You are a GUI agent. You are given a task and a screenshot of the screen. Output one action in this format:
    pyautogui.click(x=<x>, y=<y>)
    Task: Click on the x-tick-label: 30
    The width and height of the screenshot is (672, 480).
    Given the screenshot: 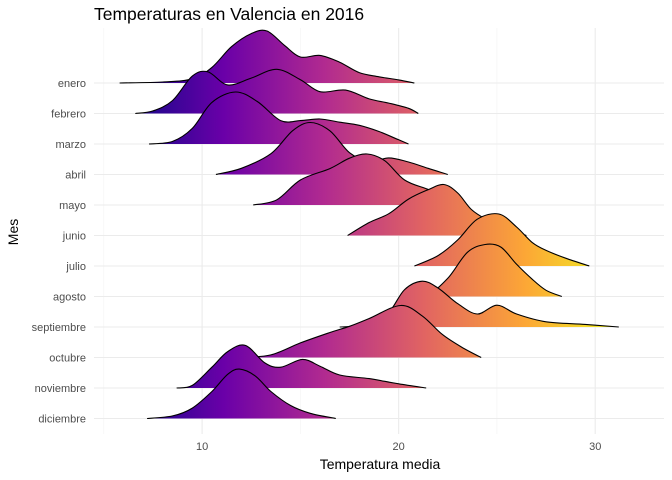 What is the action you would take?
    pyautogui.click(x=595, y=447)
    